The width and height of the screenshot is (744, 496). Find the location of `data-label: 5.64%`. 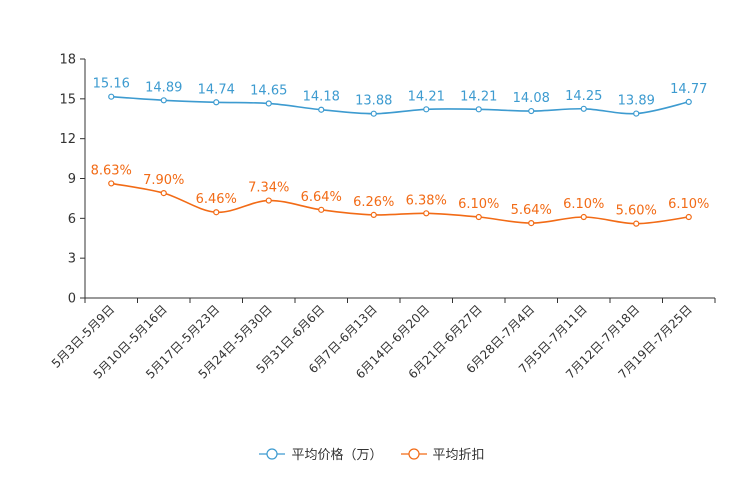

data-label: 5.64% is located at coordinates (531, 210).